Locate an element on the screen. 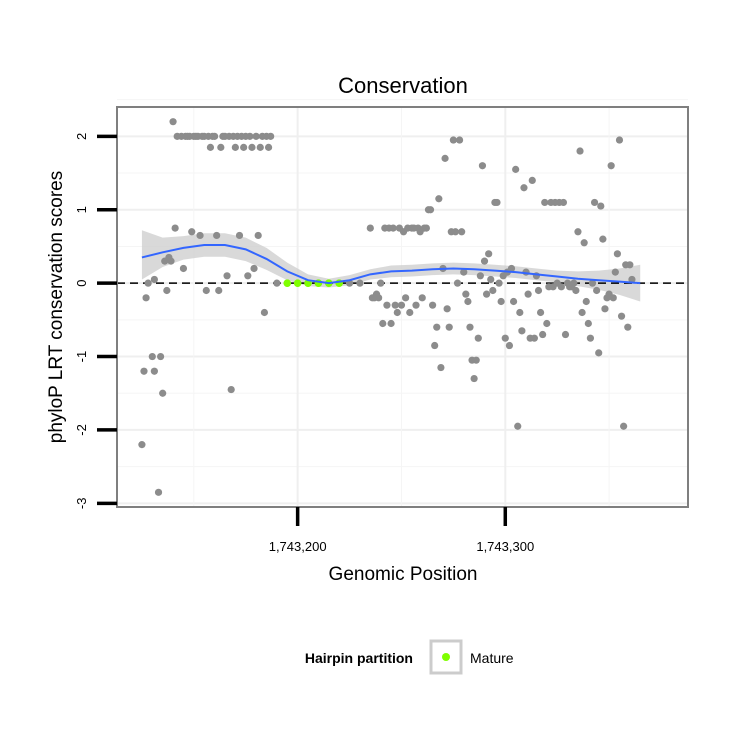 The height and width of the screenshot is (750, 750). x-tick-label: 1,743,300 is located at coordinates (505, 546).